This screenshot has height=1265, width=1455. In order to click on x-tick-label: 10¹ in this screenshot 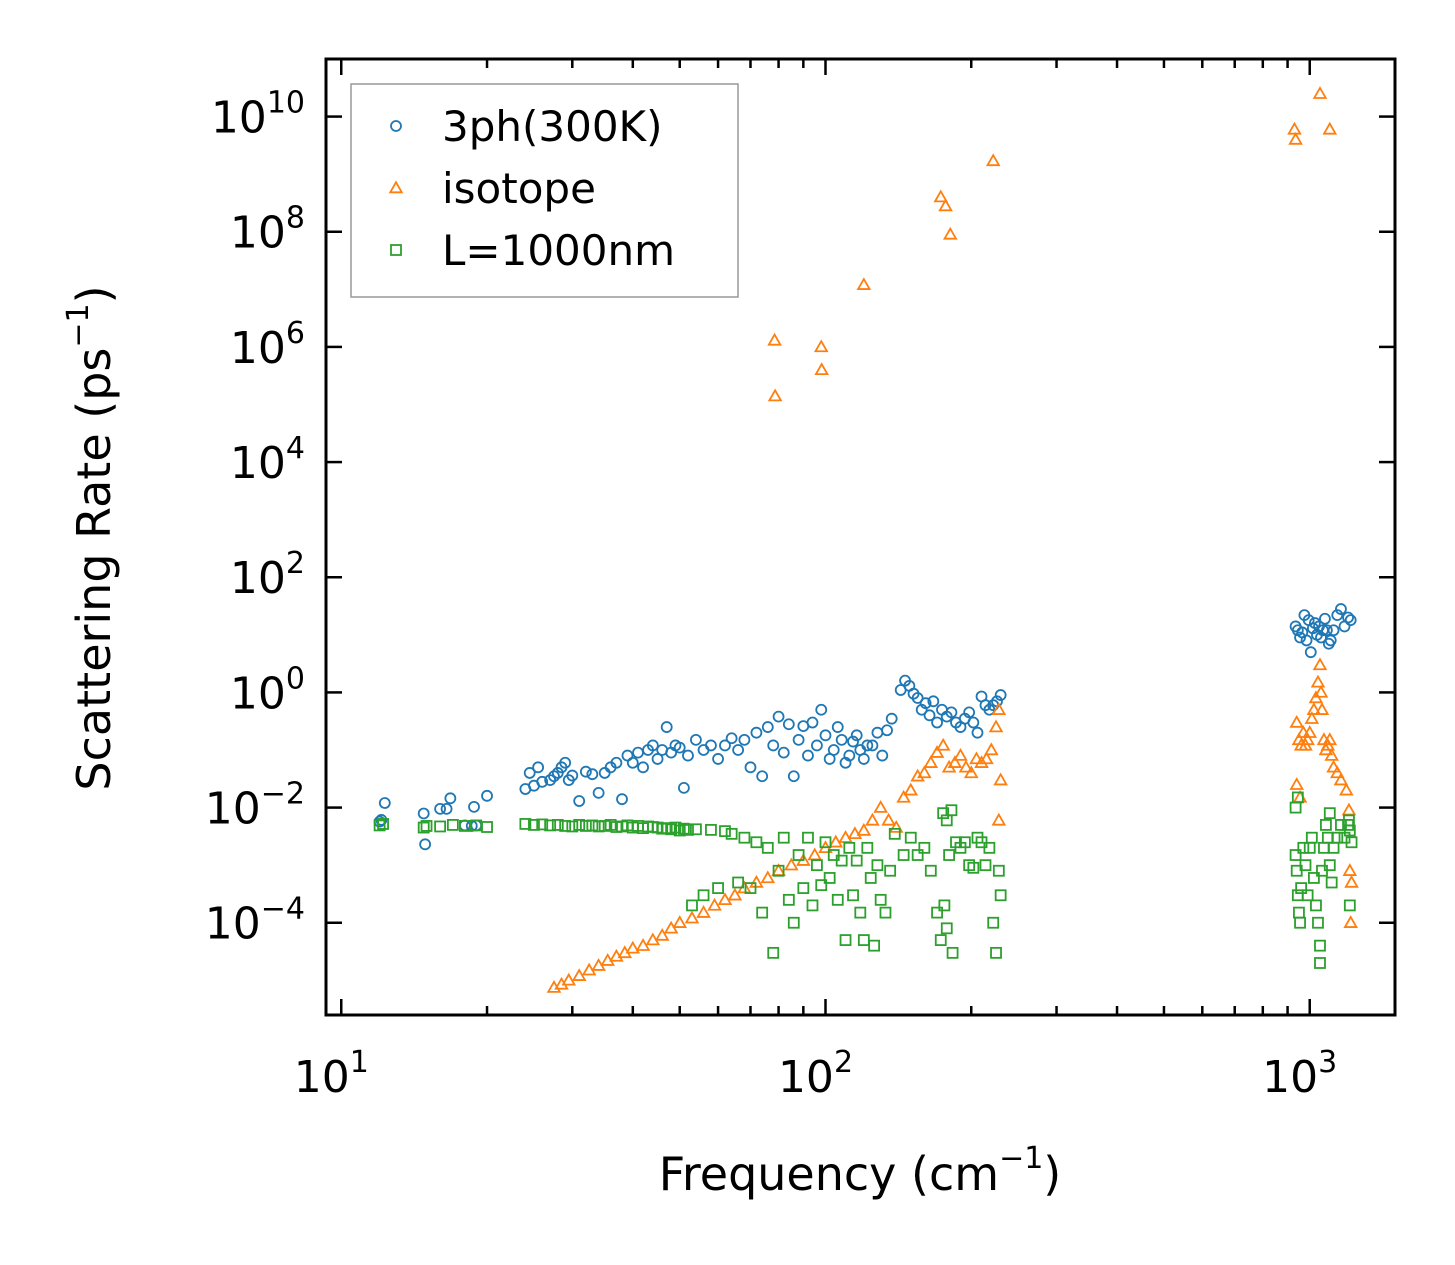, I will do `click(331, 1074)`.